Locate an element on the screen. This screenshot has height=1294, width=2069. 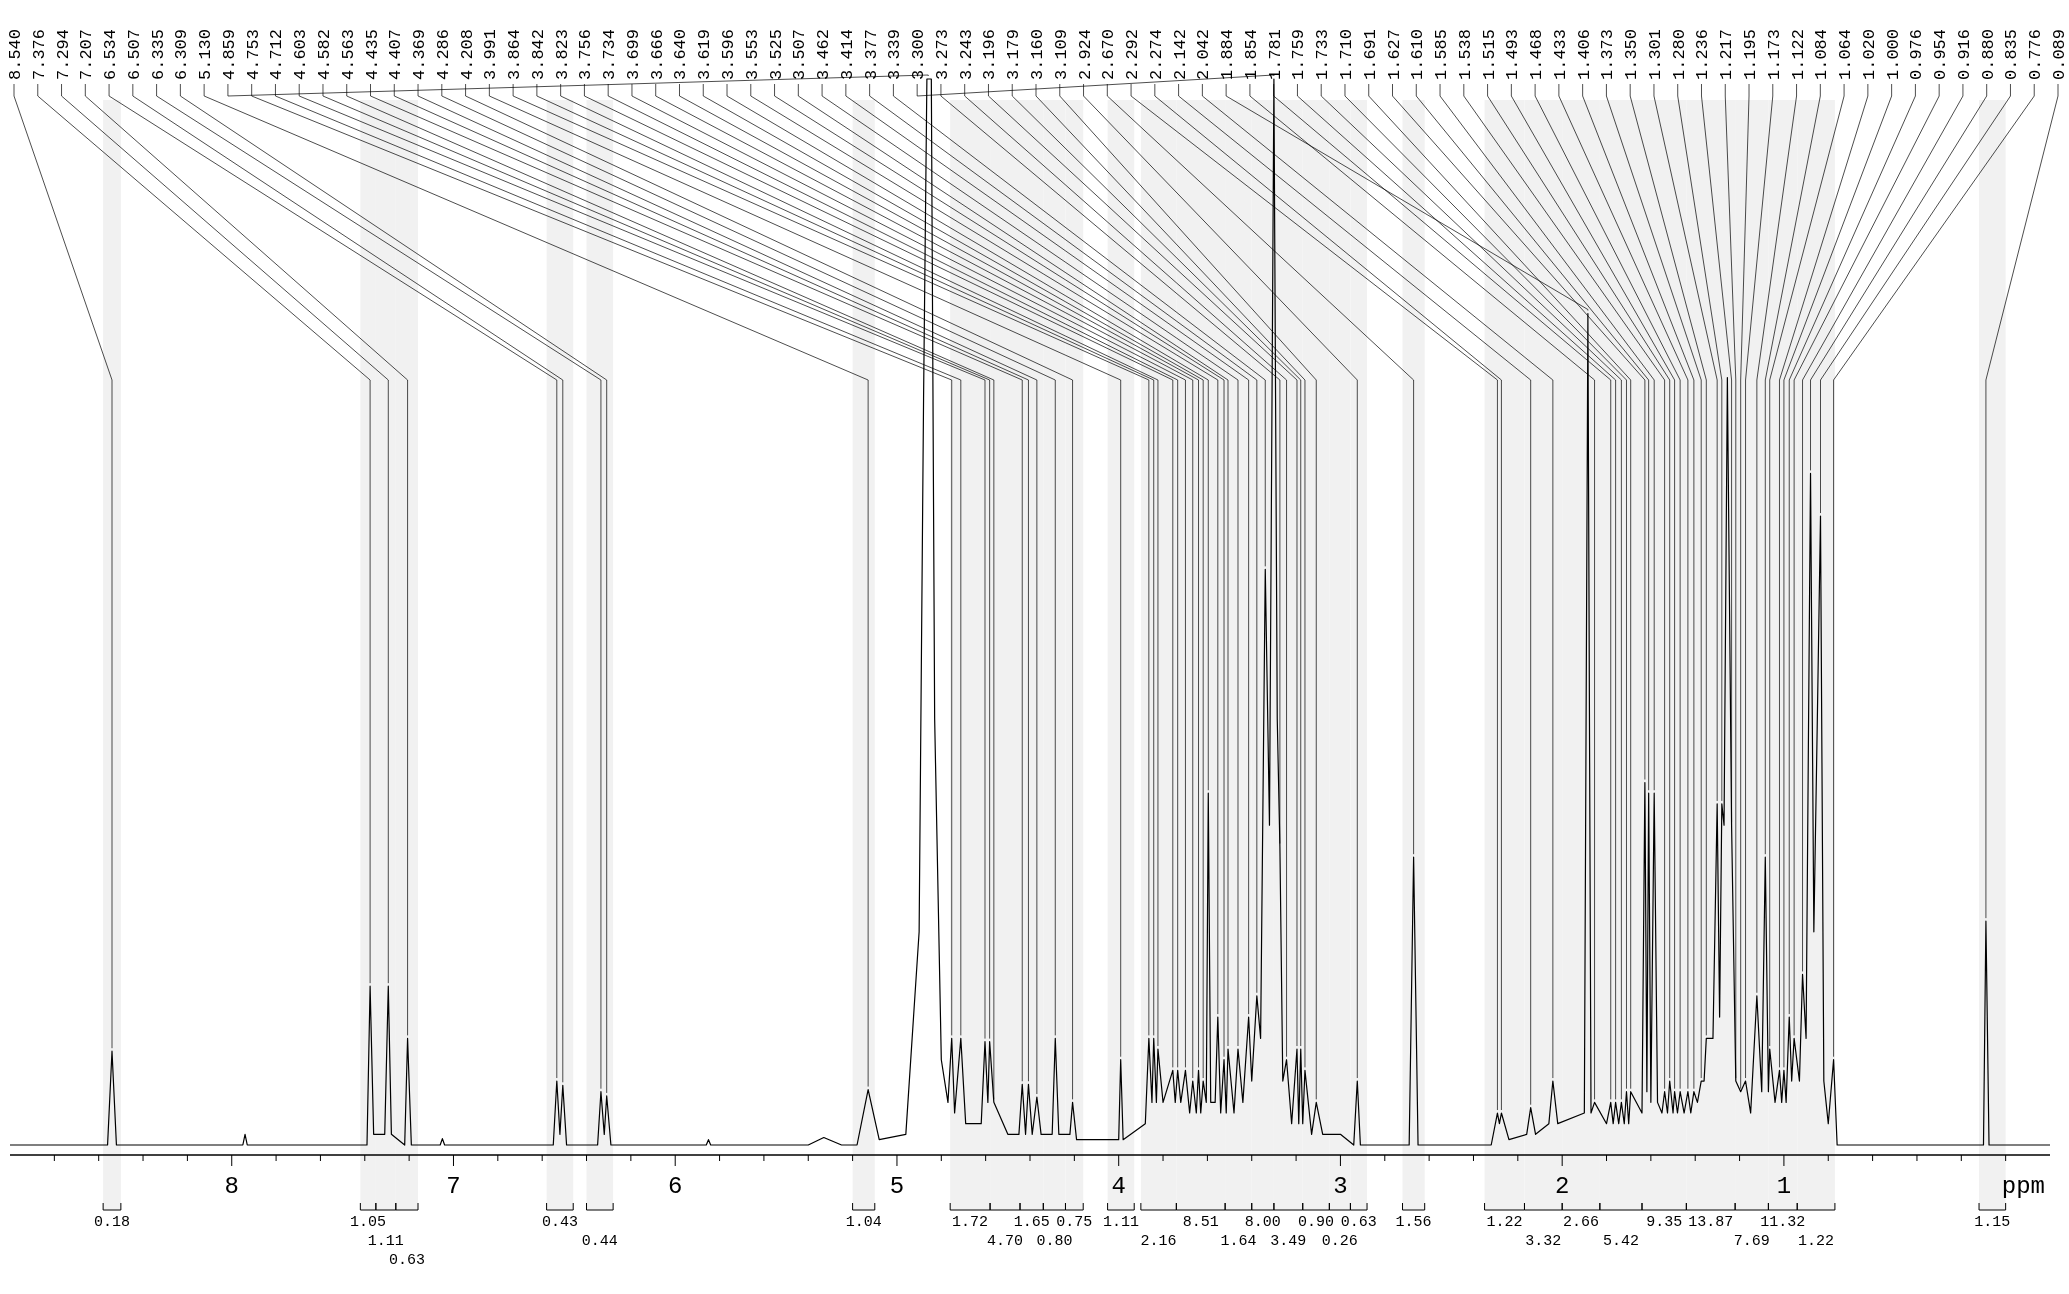
annotation: 3.339 is located at coordinates (895, 54).